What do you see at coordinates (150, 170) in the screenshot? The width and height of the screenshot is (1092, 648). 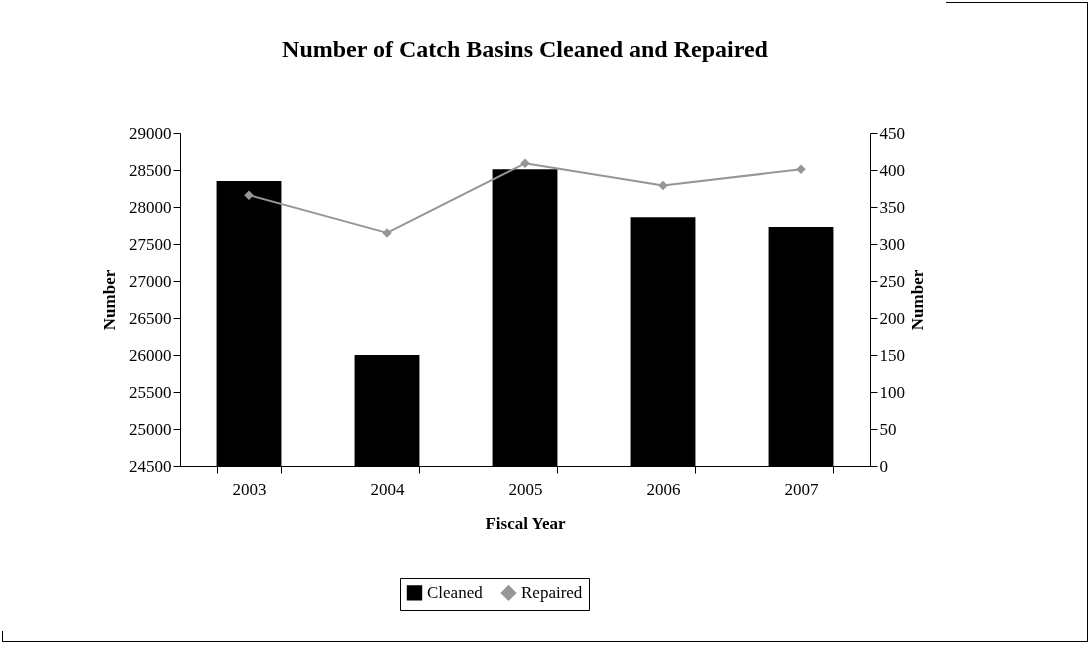 I see `y-tick-label: 28500` at bounding box center [150, 170].